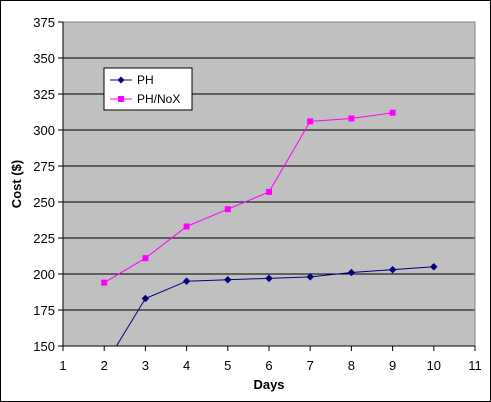 This screenshot has height=402, width=491. I want to click on x-axis: 1 2 3 4 5 6 7 8 9 10 11, so click(270, 359).